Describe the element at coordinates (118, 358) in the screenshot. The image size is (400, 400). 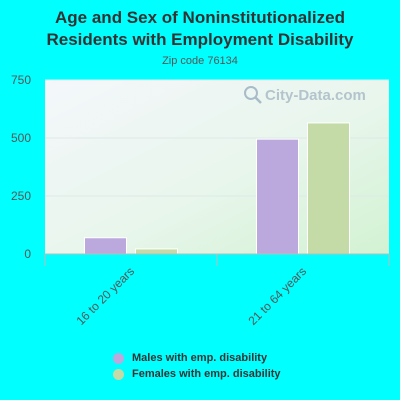
I see `legend-swatch-males` at that location.